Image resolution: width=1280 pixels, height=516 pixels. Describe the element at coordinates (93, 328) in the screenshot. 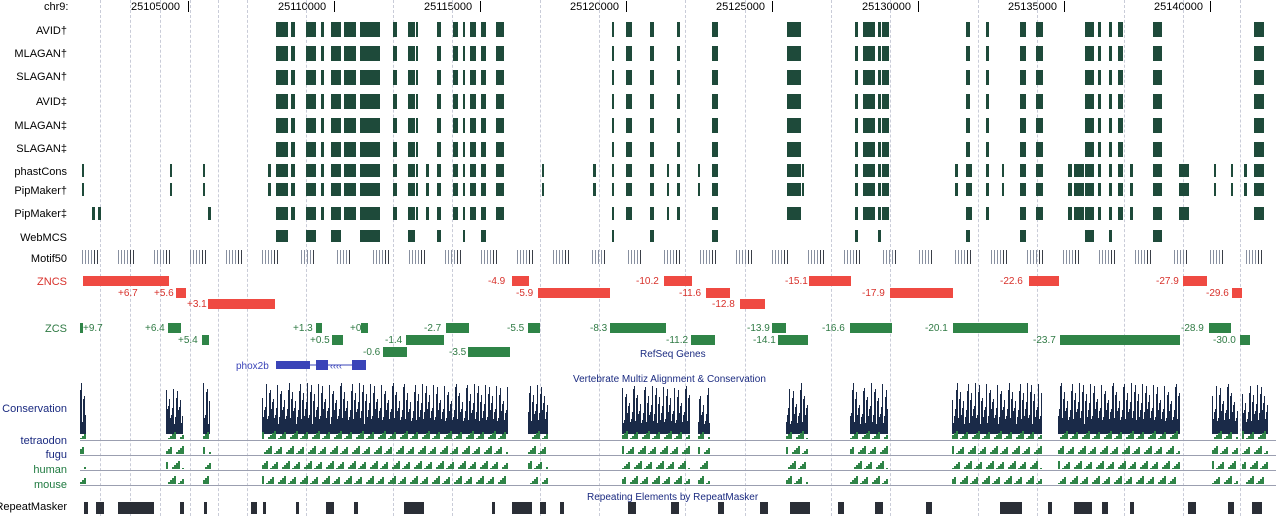

I see `zcs-score: +9.7` at that location.